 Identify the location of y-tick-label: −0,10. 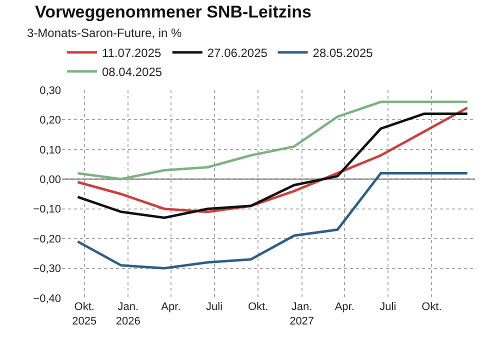
(47, 210).